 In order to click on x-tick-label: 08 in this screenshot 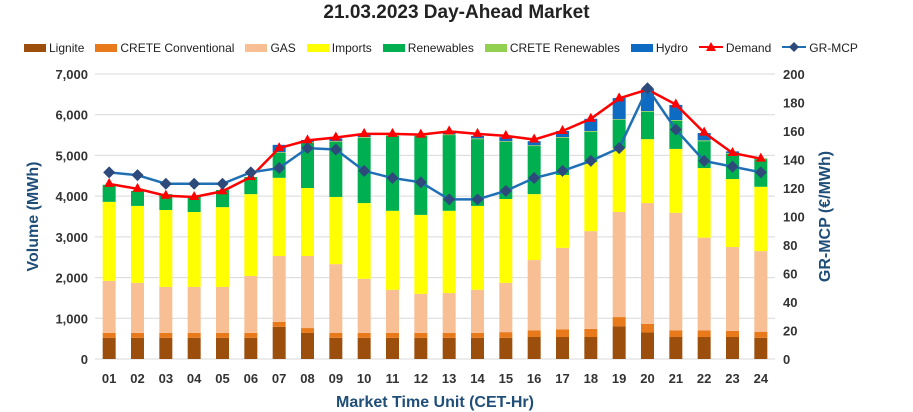, I will do `click(307, 378)`.